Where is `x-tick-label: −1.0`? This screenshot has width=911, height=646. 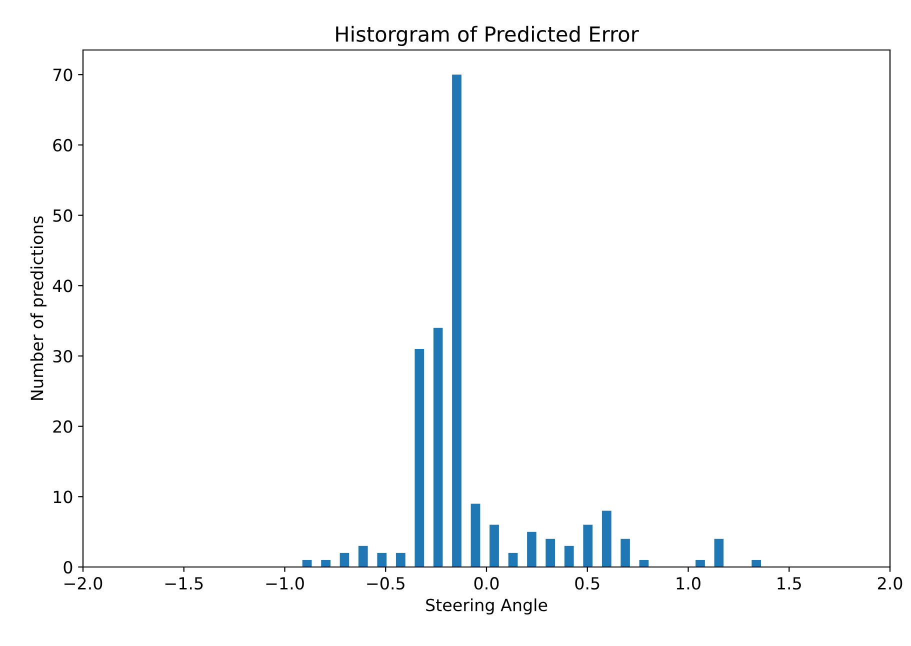
x-tick-label: −1.0 is located at coordinates (285, 583).